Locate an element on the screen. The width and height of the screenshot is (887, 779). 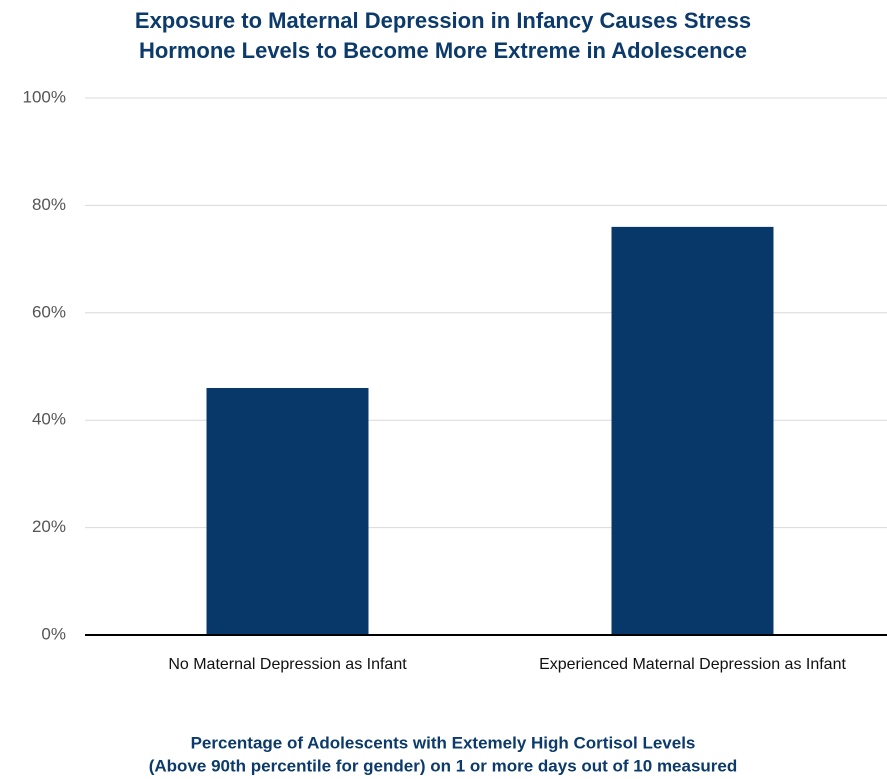
y-tick-label: 40% is located at coordinates (49, 419).